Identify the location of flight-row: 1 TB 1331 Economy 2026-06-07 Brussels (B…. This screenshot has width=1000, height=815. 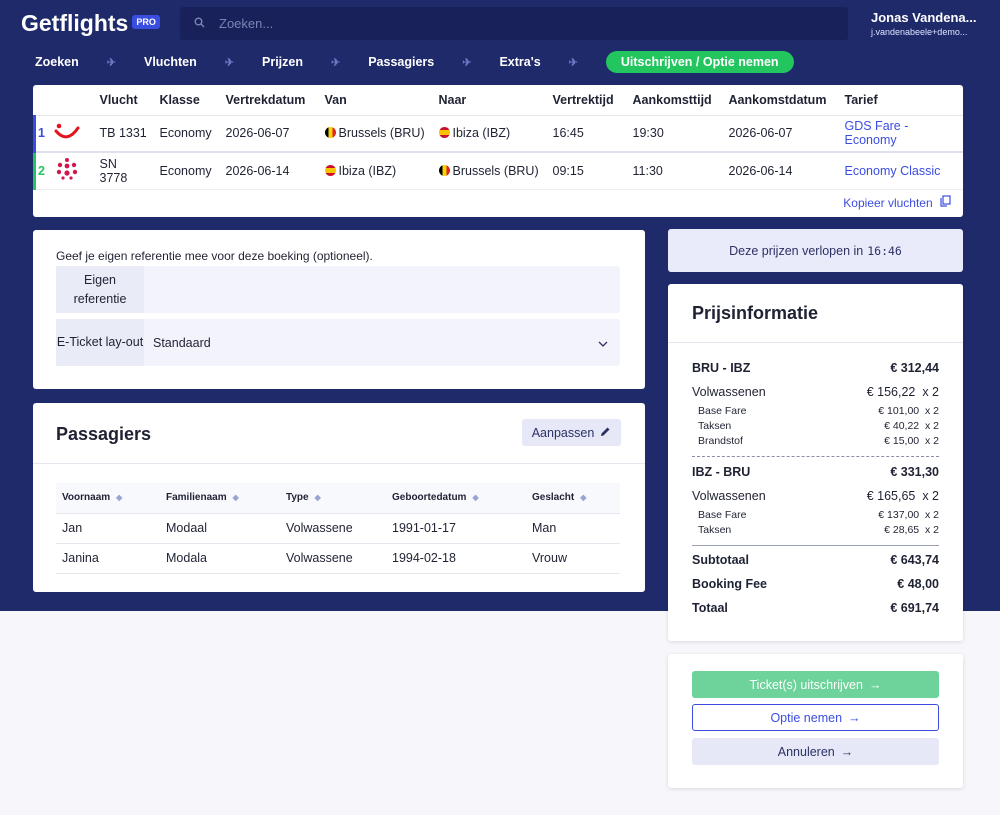
(498, 134).